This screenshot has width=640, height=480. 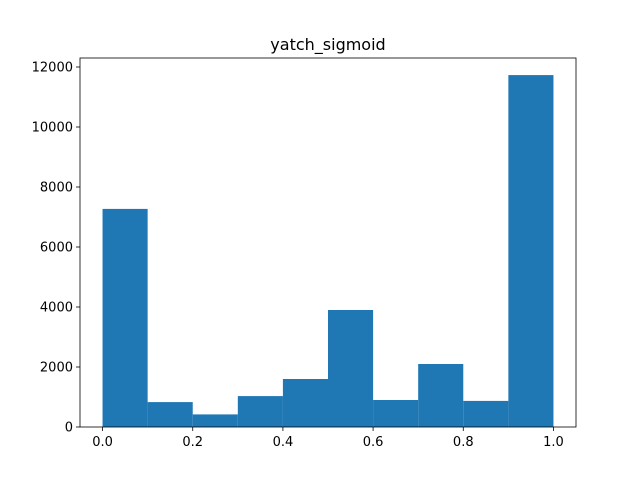 What do you see at coordinates (192, 442) in the screenshot?
I see `x-tick-label: 0.2` at bounding box center [192, 442].